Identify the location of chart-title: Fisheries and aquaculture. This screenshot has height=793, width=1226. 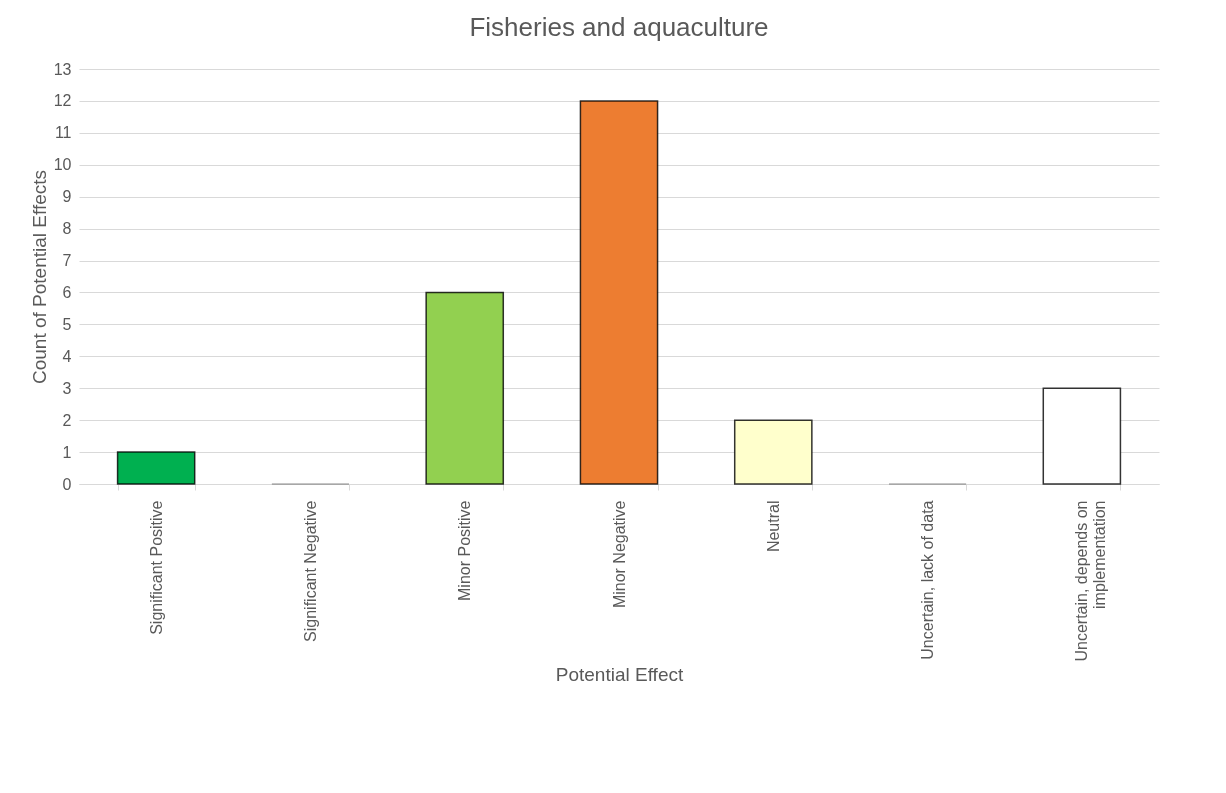
(619, 27).